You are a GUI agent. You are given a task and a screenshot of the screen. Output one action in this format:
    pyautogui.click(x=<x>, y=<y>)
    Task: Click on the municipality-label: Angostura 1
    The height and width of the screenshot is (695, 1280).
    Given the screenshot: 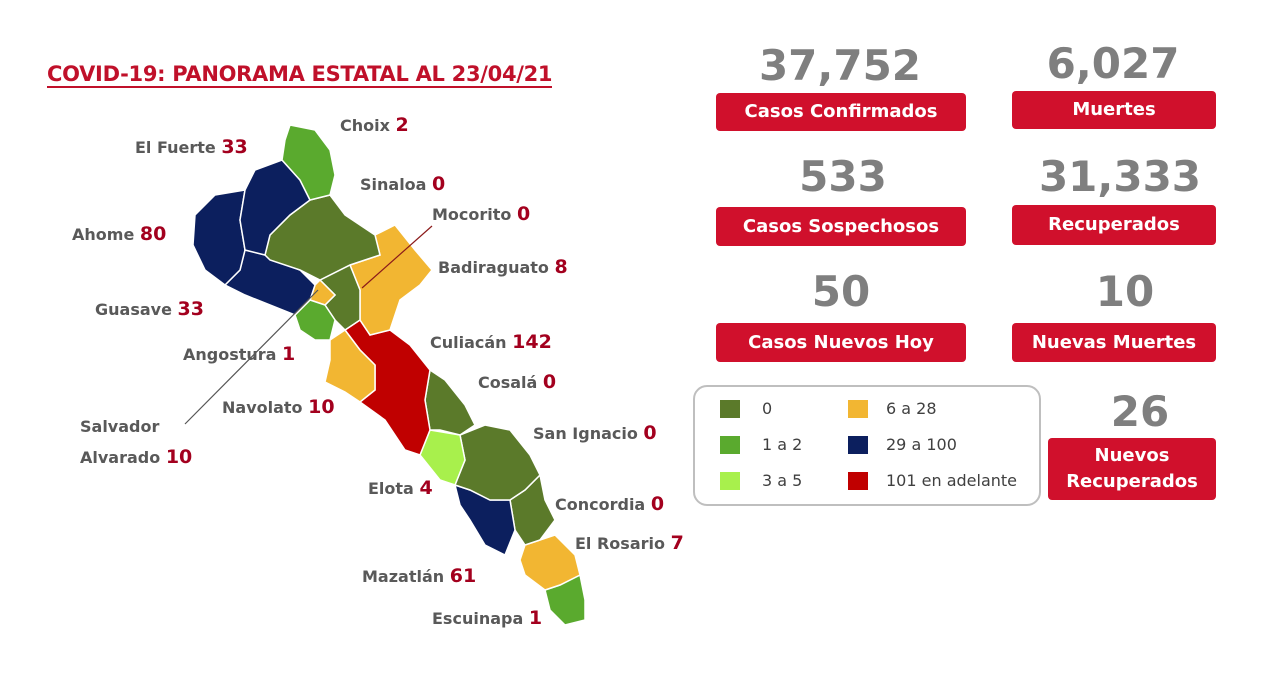 What is the action you would take?
    pyautogui.click(x=239, y=354)
    